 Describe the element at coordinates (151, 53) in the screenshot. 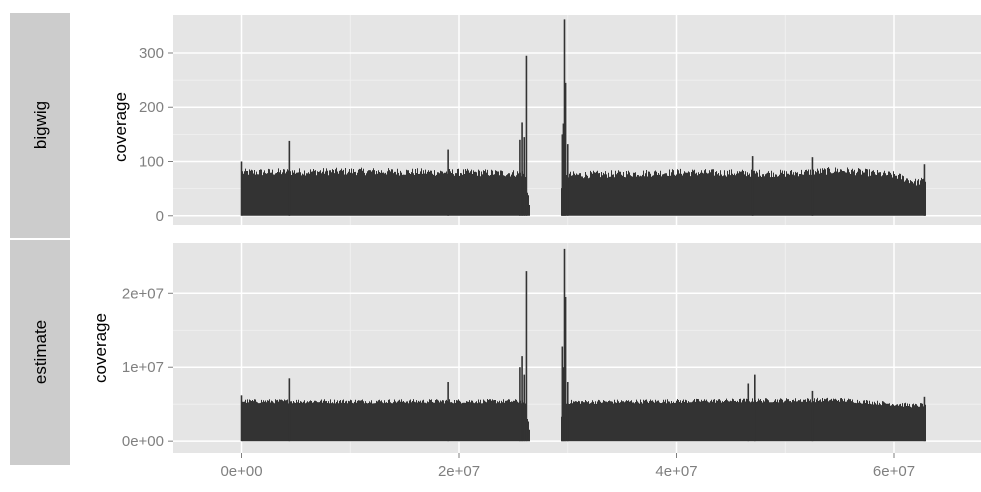

I see `y-tick-label: 300` at that location.